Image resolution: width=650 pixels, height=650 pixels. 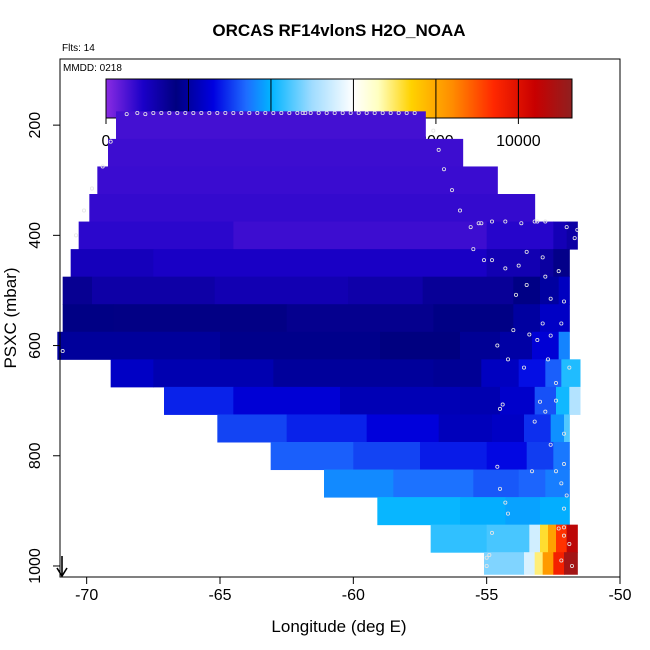 I want to click on x-tick-label: -50, so click(x=619, y=595).